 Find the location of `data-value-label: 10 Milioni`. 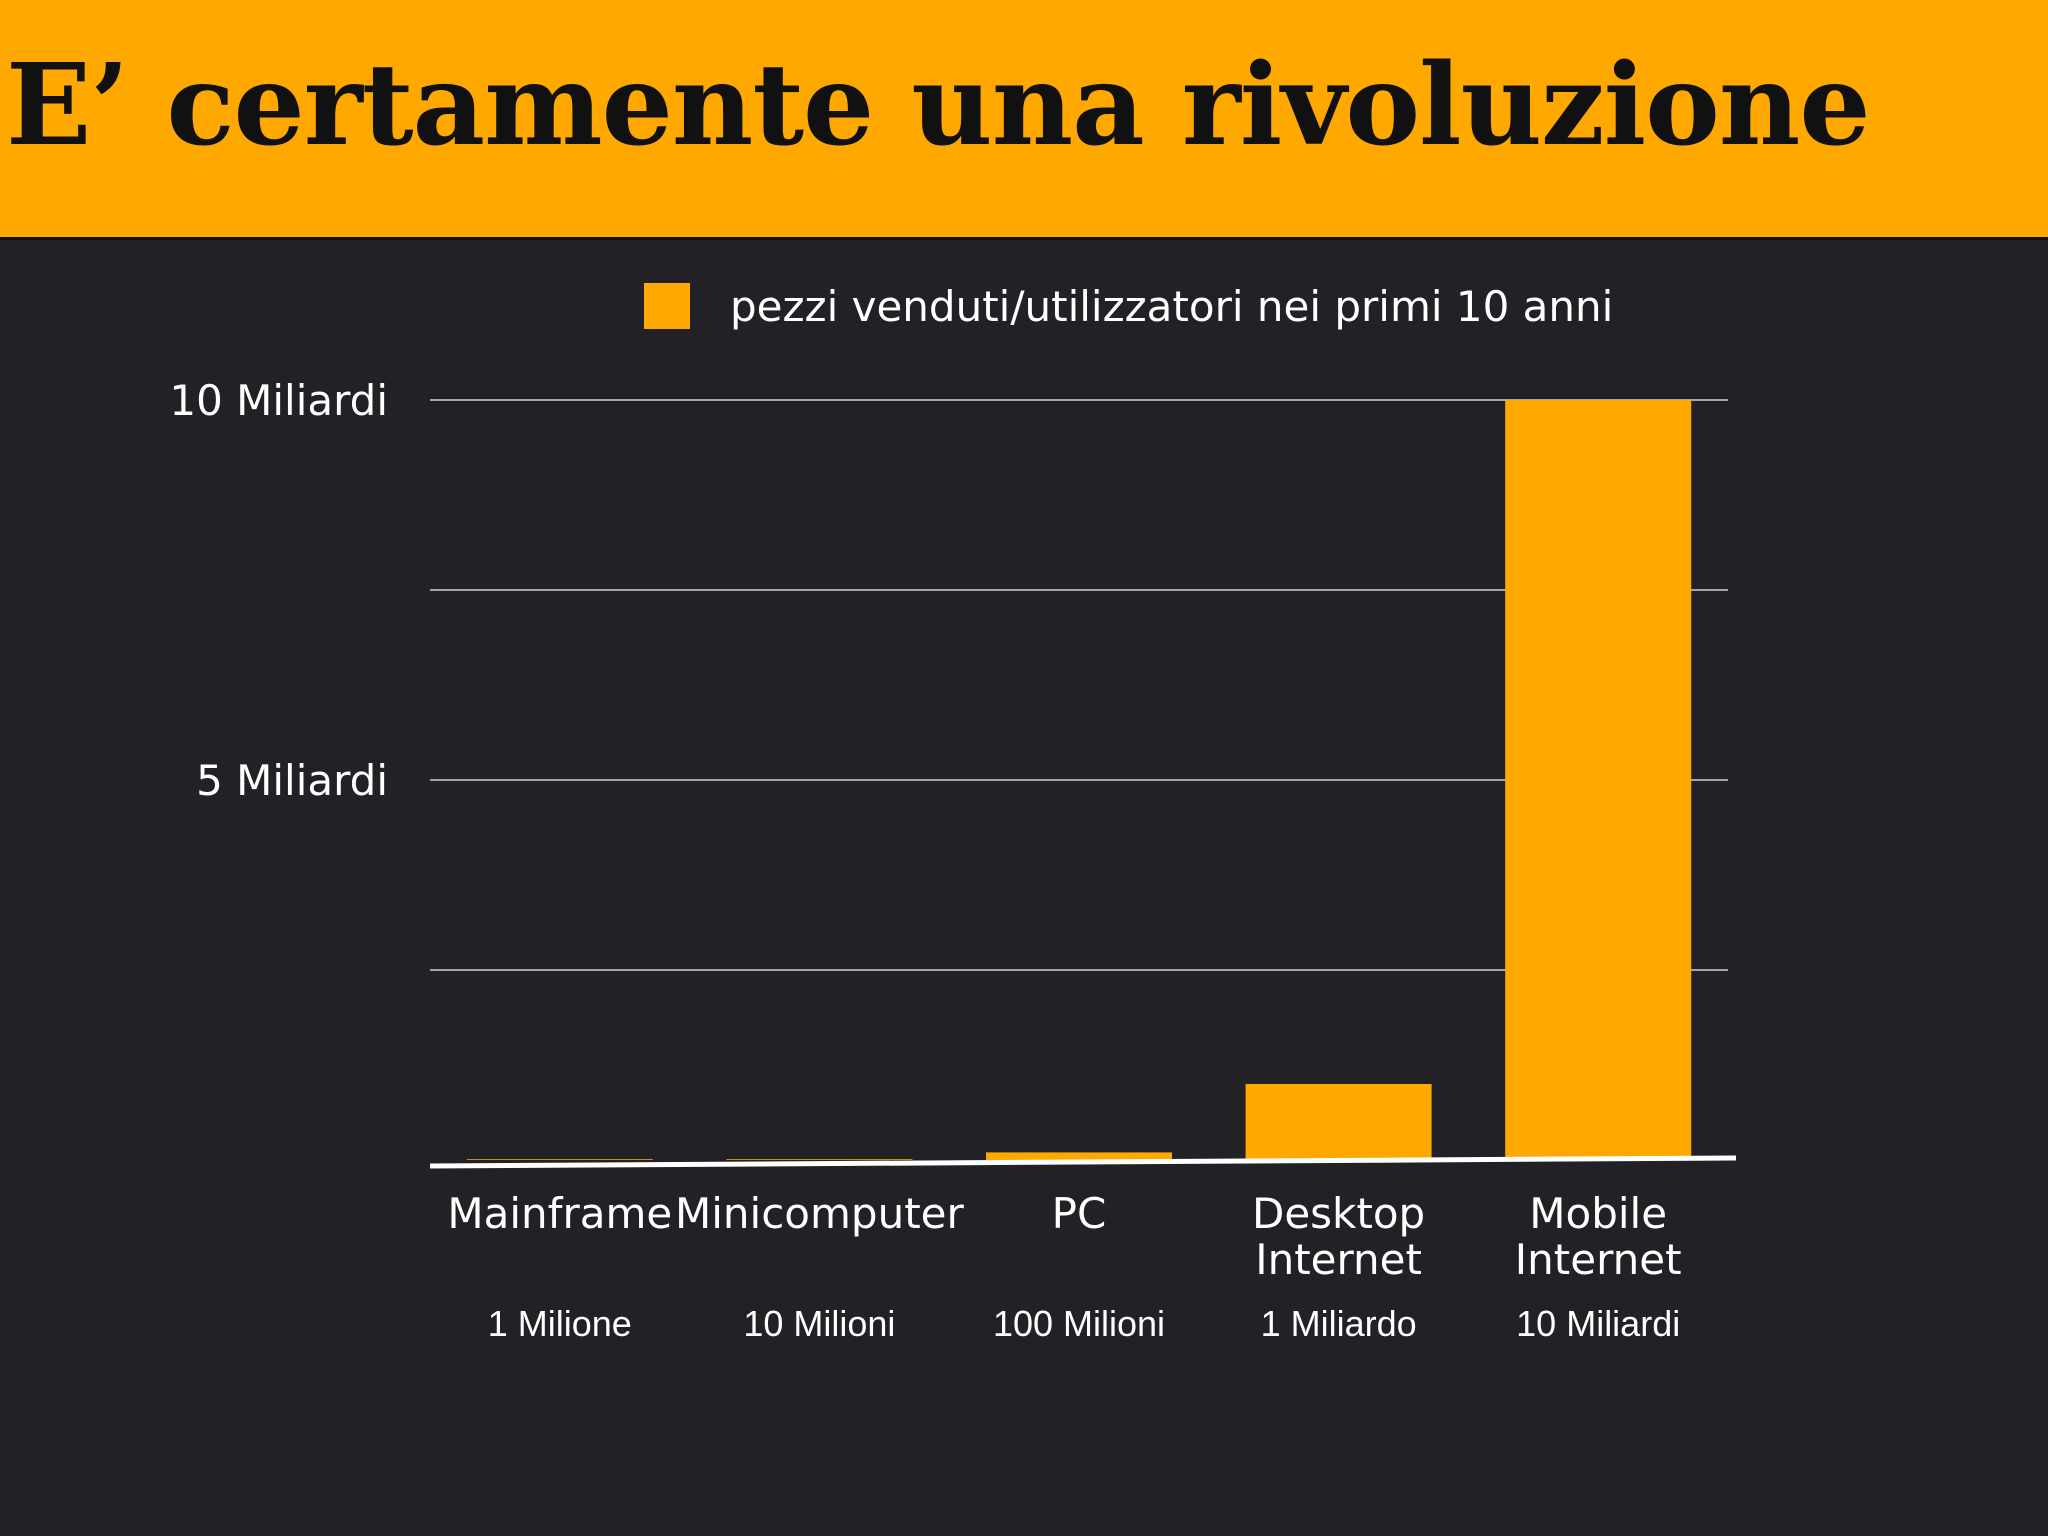

data-value-label: 10 Milioni is located at coordinates (819, 1323).